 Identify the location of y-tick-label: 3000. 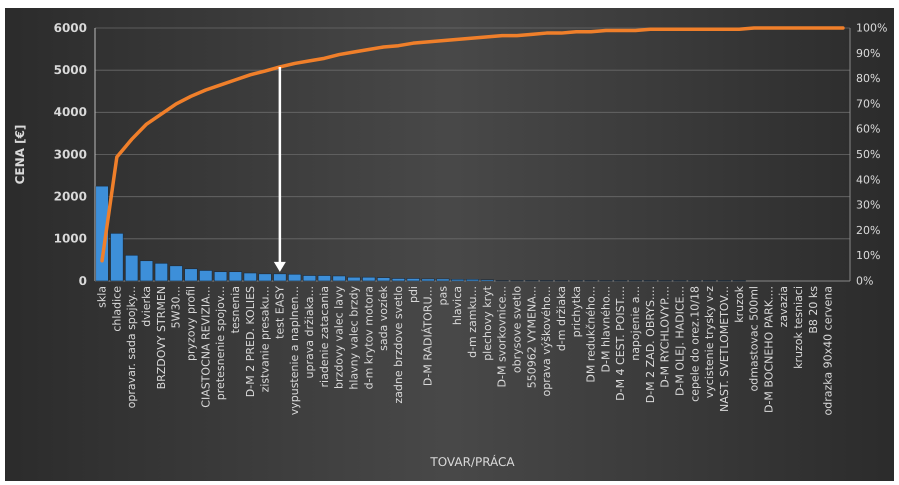
(70, 154).